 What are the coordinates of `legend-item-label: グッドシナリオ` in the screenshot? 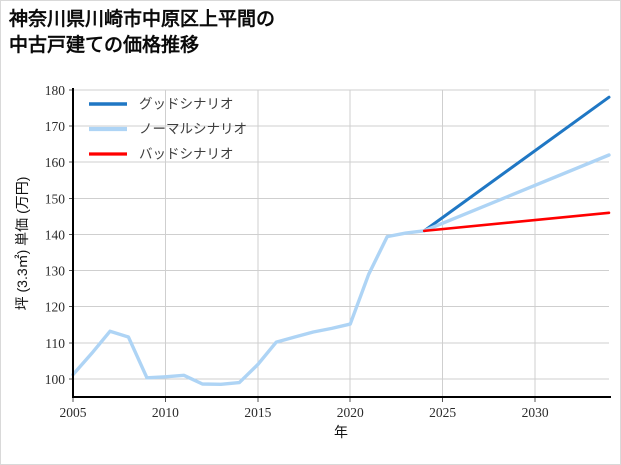 It's located at (186, 104).